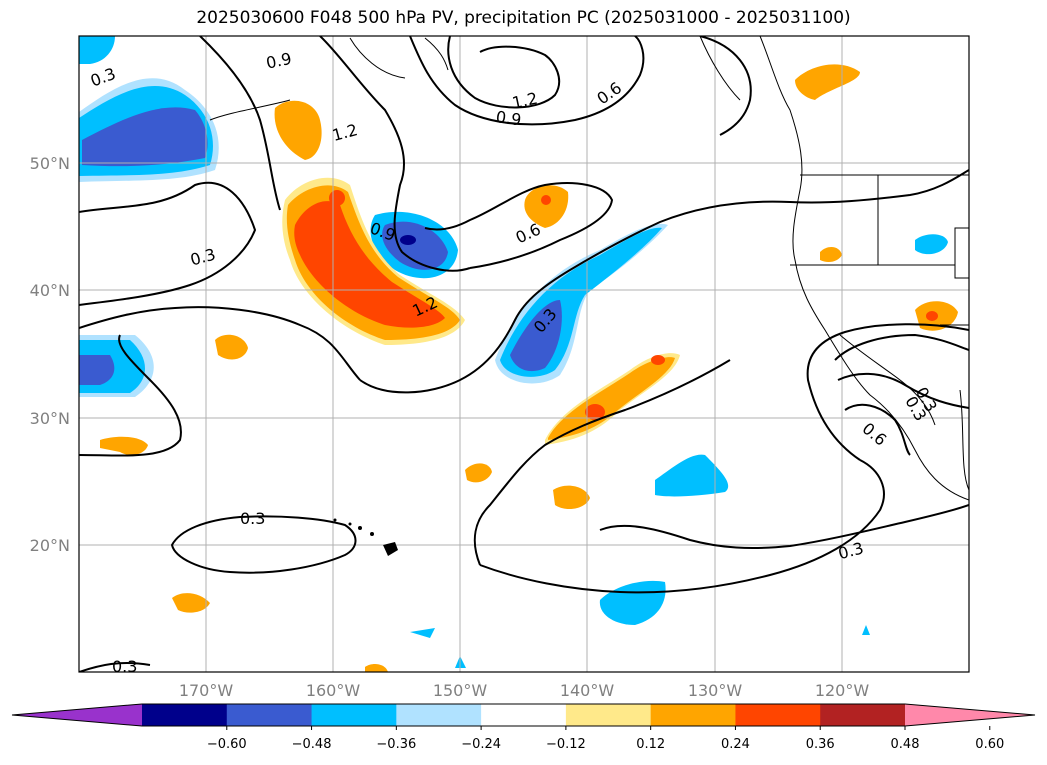 This screenshot has width=1047, height=765. I want to click on colorbar-tick-label: −0.60, so click(227, 744).